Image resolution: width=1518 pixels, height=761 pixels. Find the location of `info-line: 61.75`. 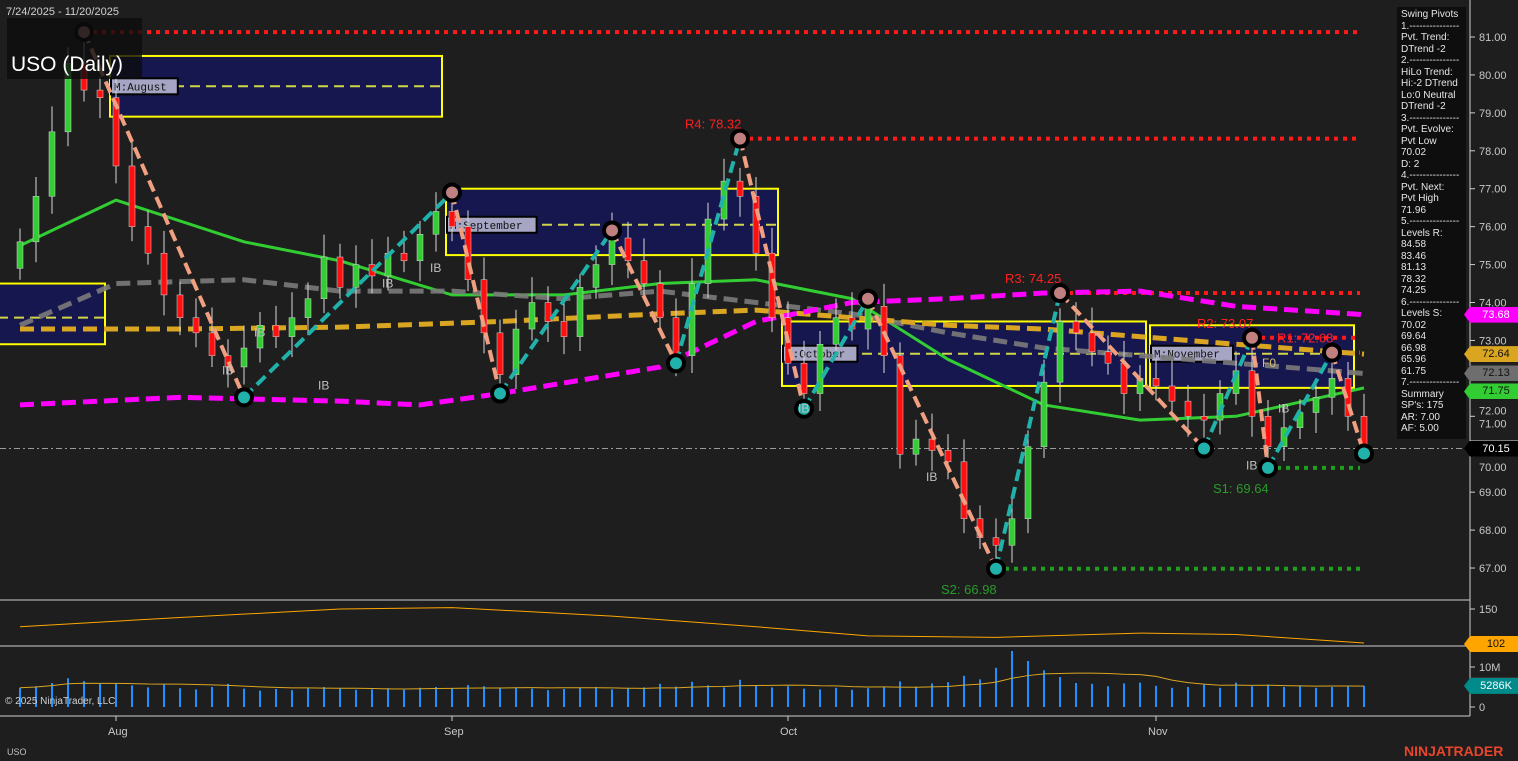

info-line: 61.75 is located at coordinates (1414, 371).